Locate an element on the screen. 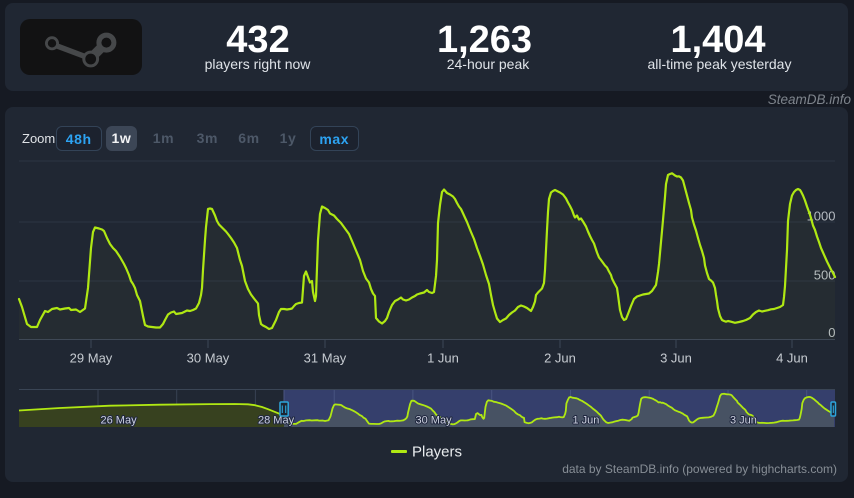 This screenshot has height=498, width=854. svg-text: 1000 is located at coordinates (821, 216).